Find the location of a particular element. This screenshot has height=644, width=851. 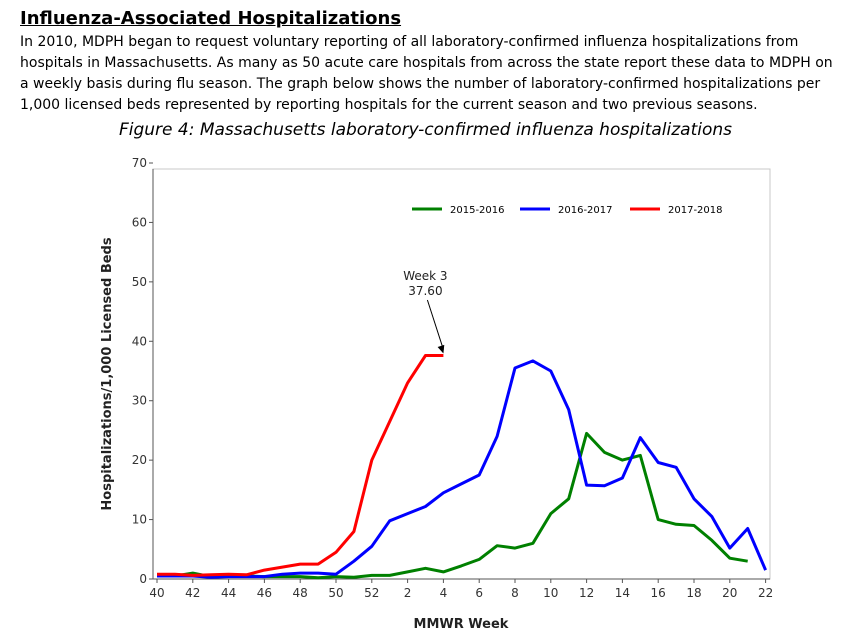

x-tick-label: 50 is located at coordinates (335, 593).